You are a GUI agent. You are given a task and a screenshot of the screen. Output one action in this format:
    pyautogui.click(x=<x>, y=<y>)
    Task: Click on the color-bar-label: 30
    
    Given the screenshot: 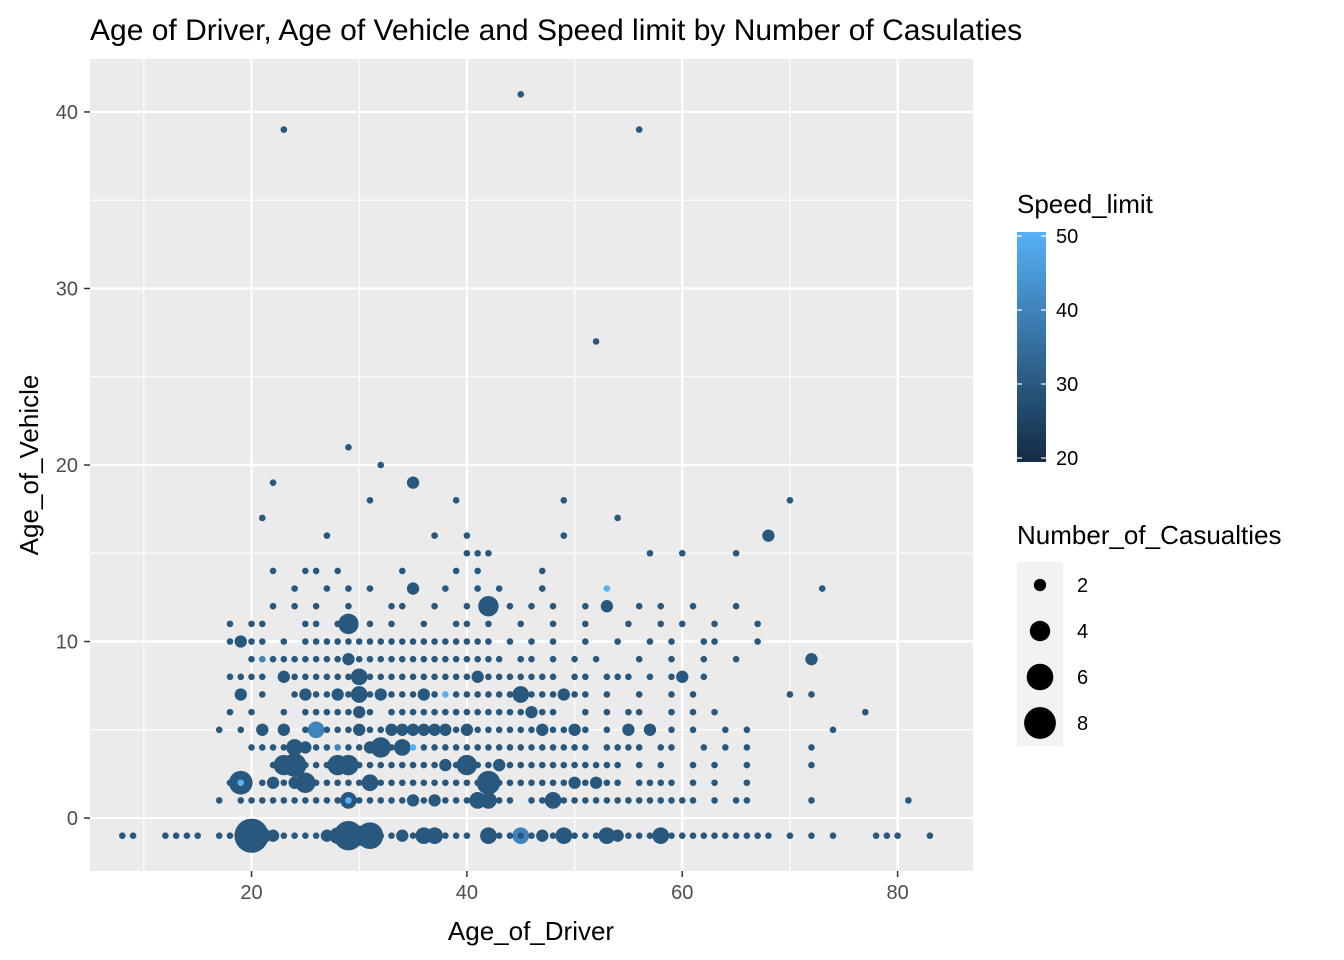 What is the action you would take?
    pyautogui.click(x=1067, y=385)
    